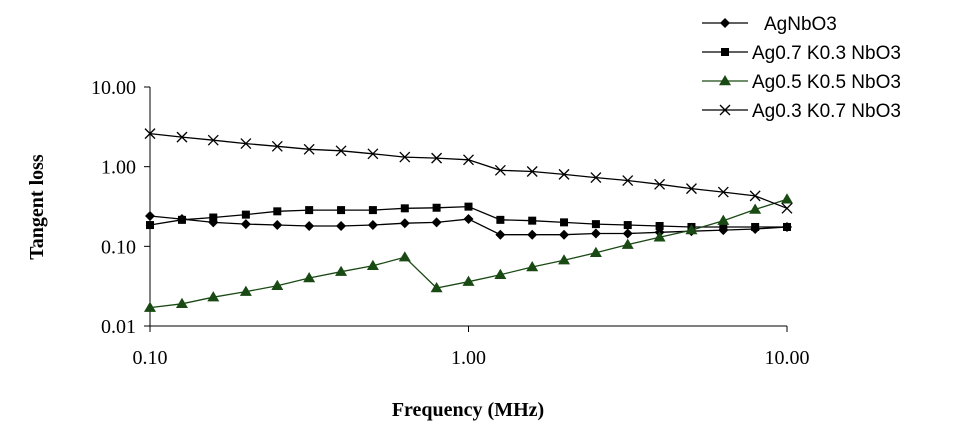 This screenshot has height=446, width=973. Describe the element at coordinates (800, 24) in the screenshot. I see `legend-label: AgNbO3` at that location.